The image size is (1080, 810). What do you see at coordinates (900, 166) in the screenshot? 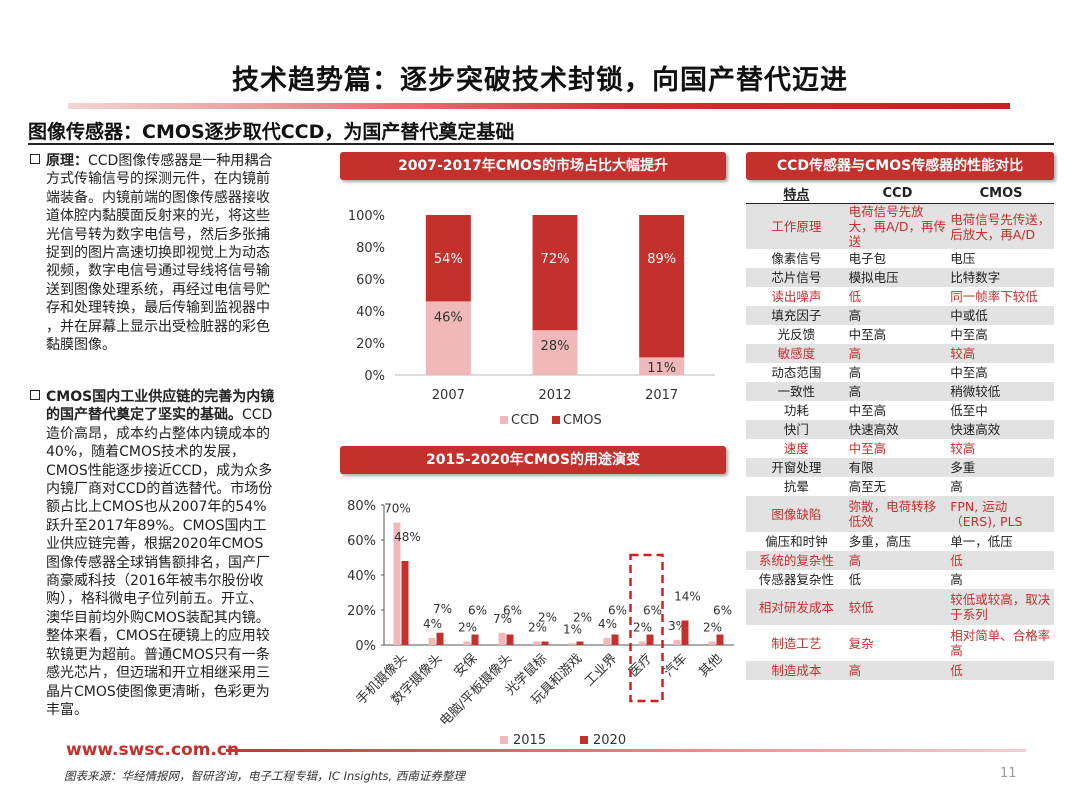
I see `table-banner: CCD传感器与CMOS传感器的性能对比` at bounding box center [900, 166].